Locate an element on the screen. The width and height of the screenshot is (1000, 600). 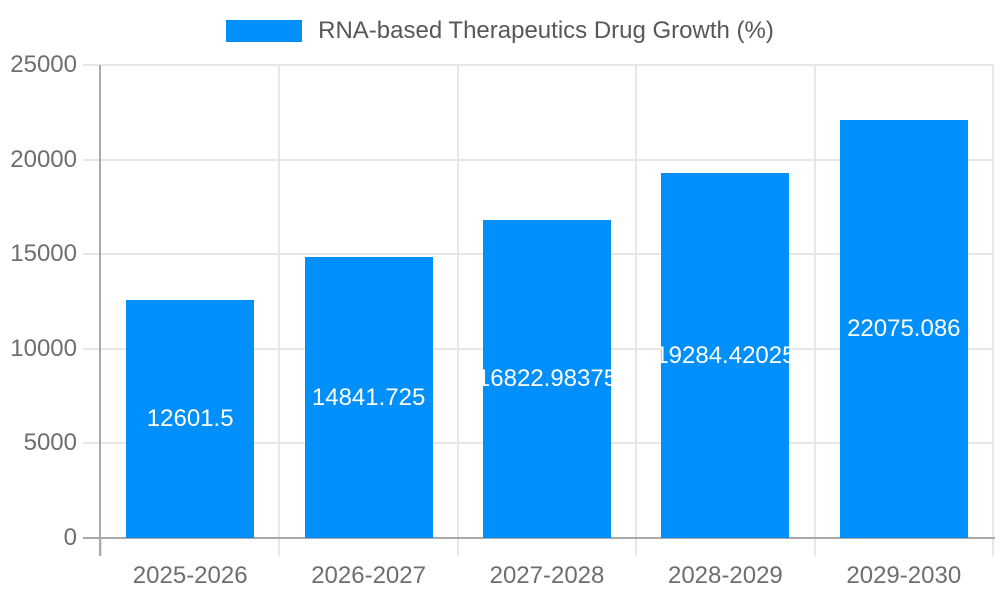
y-axis-label: 10000 is located at coordinates (43, 348).